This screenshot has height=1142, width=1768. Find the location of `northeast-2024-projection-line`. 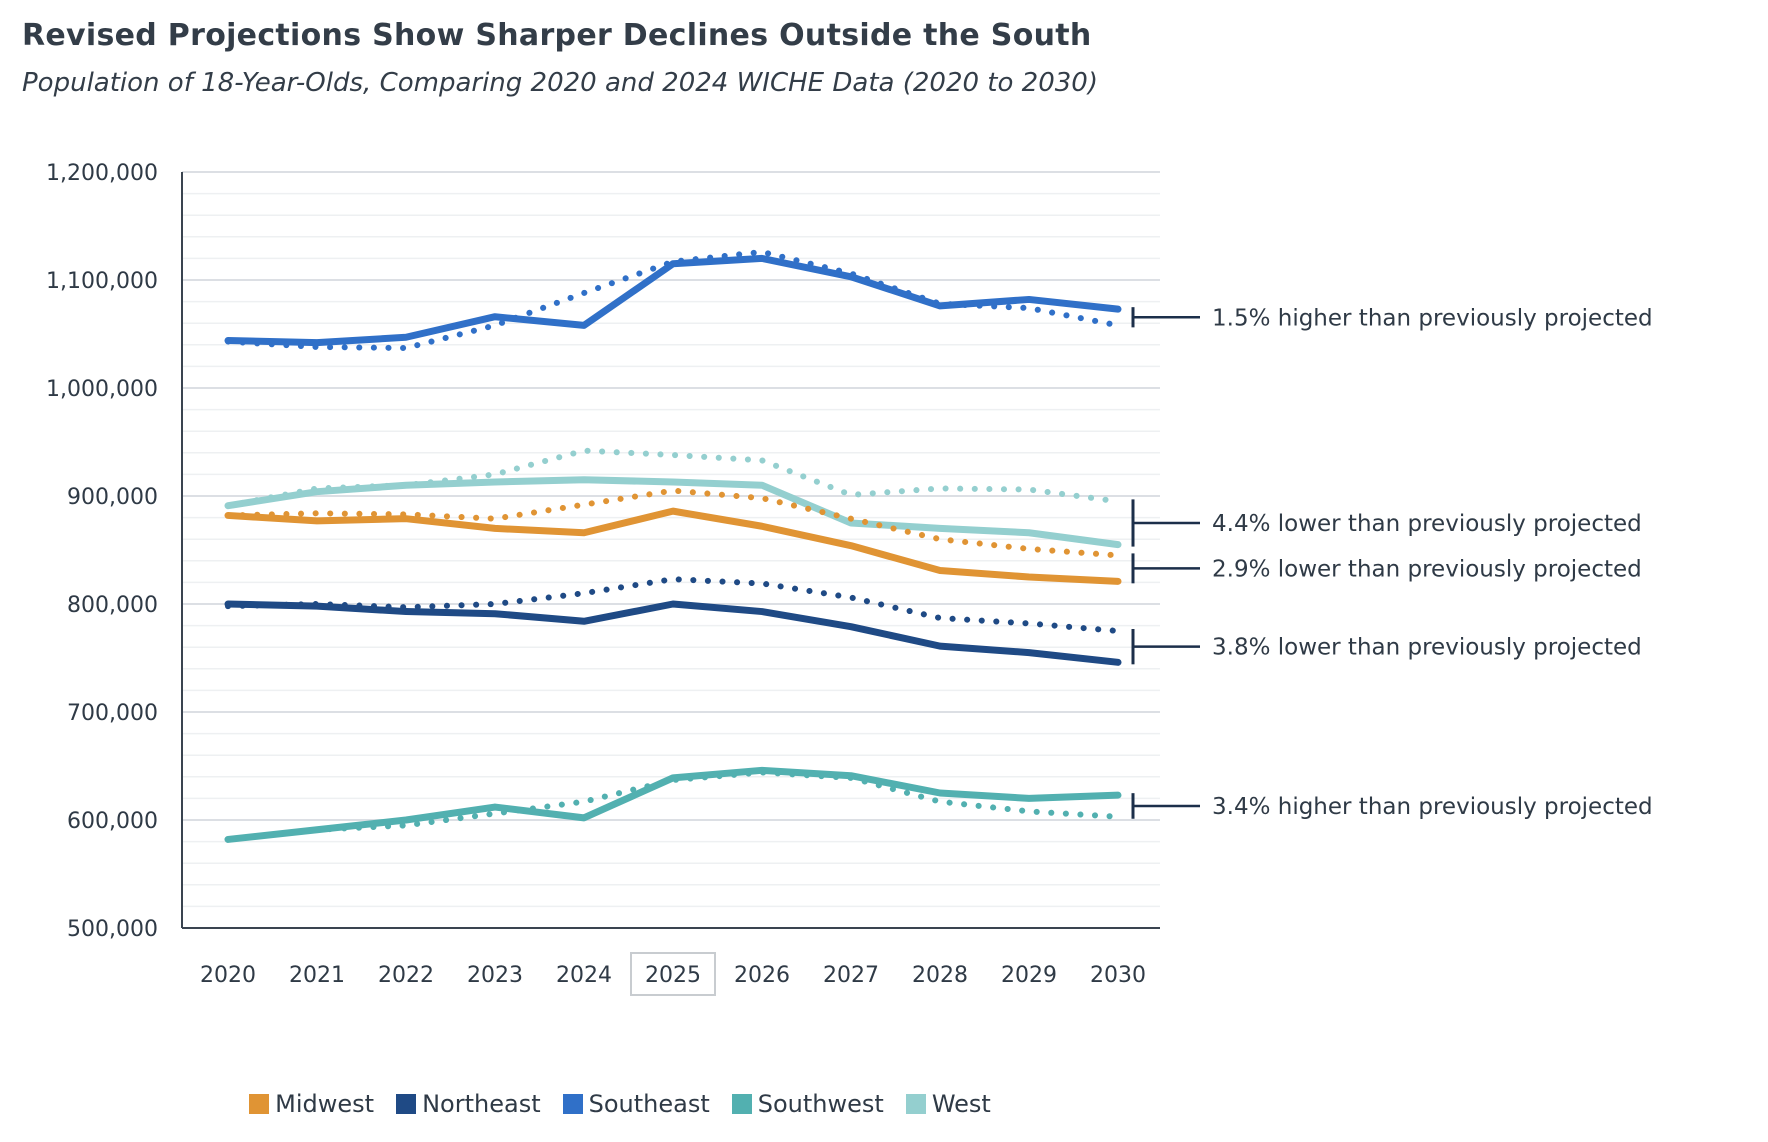

northeast-2024-projection-line is located at coordinates (673, 633).